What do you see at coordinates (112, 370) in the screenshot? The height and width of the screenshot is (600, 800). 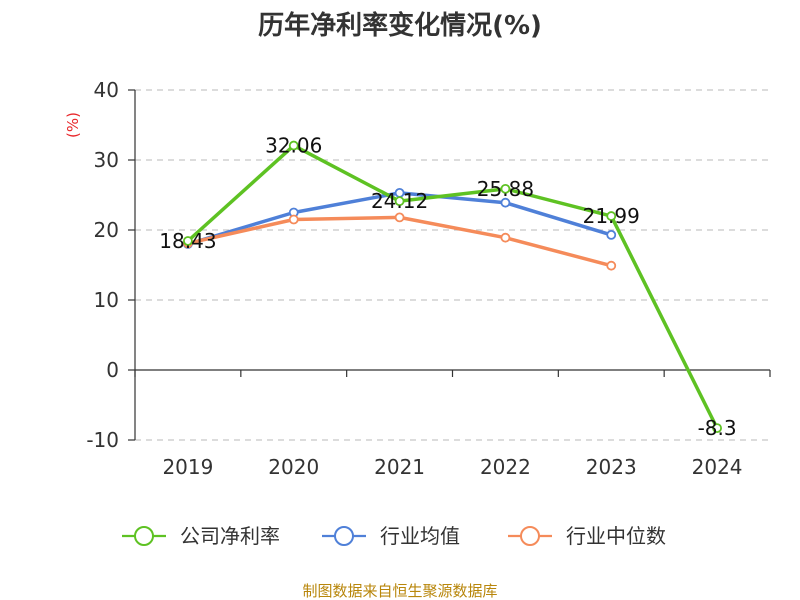 I see `y-tick-label: 0` at bounding box center [112, 370].